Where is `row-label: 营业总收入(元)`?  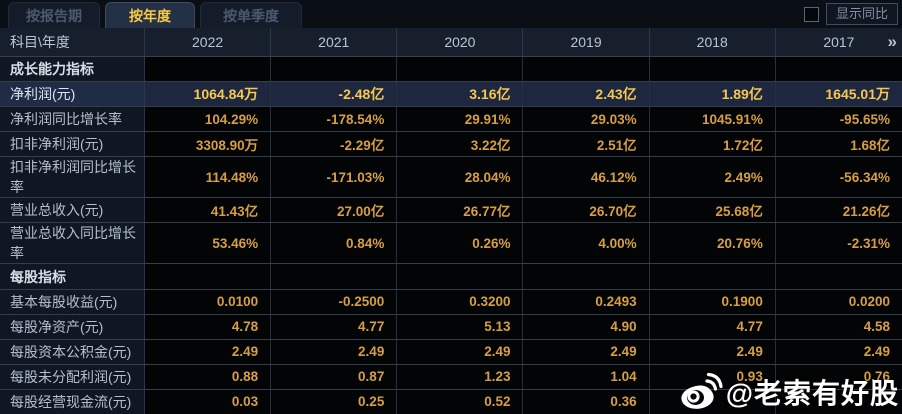 row-label: 营业总收入(元) is located at coordinates (72, 210).